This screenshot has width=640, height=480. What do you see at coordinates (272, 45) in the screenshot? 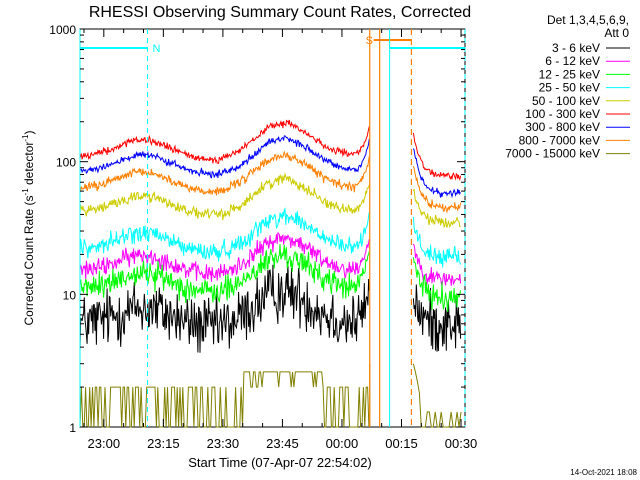
I see `flag-layer: NS` at bounding box center [272, 45].